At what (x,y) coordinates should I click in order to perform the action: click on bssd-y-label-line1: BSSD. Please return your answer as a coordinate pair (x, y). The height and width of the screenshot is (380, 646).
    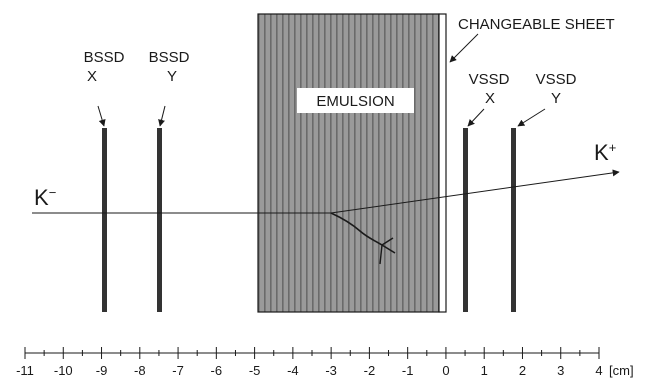
    Looking at the image, I should click on (169, 57).